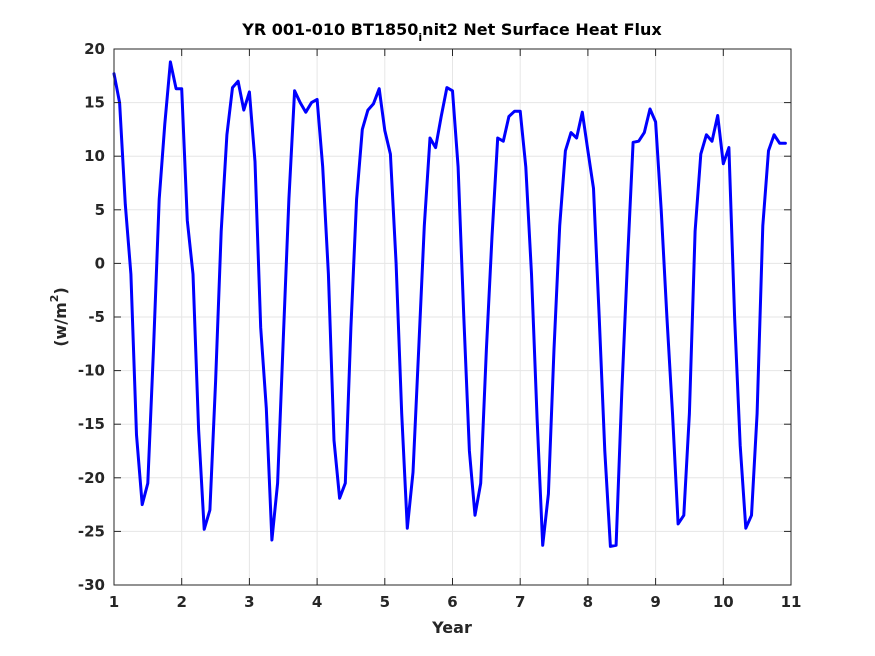  Describe the element at coordinates (60, 324) in the screenshot. I see `y-axis-label-prefix: (w/m` at that location.